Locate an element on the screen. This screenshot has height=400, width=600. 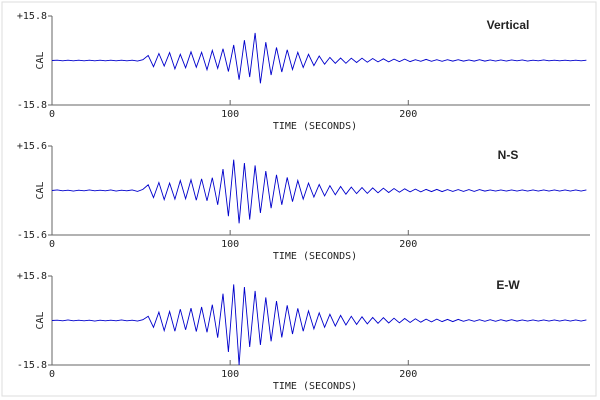
y-tick-label: +15.6 is located at coordinates (32, 146).